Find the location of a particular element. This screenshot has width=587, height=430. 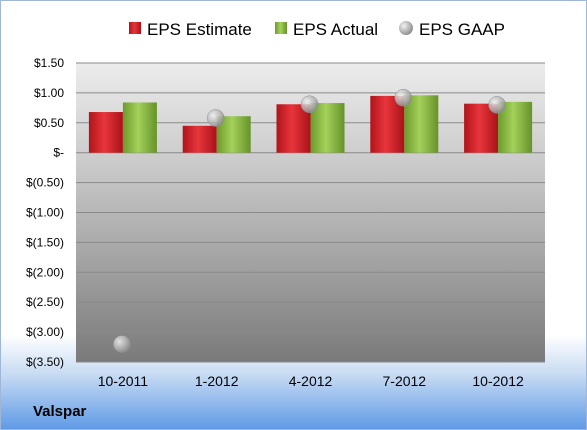

legend-swatch-estimate is located at coordinates (135, 28).